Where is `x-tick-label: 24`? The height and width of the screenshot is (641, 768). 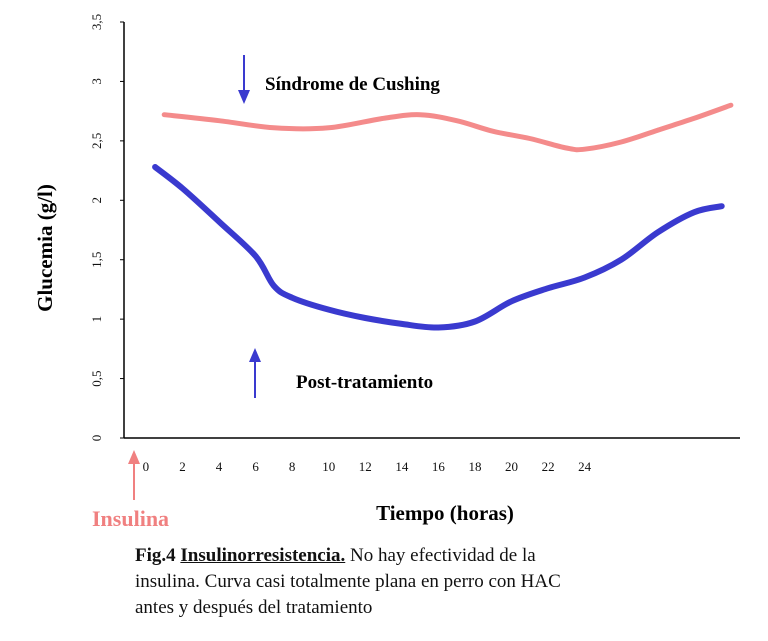
x-tick-label: 24 is located at coordinates (585, 466).